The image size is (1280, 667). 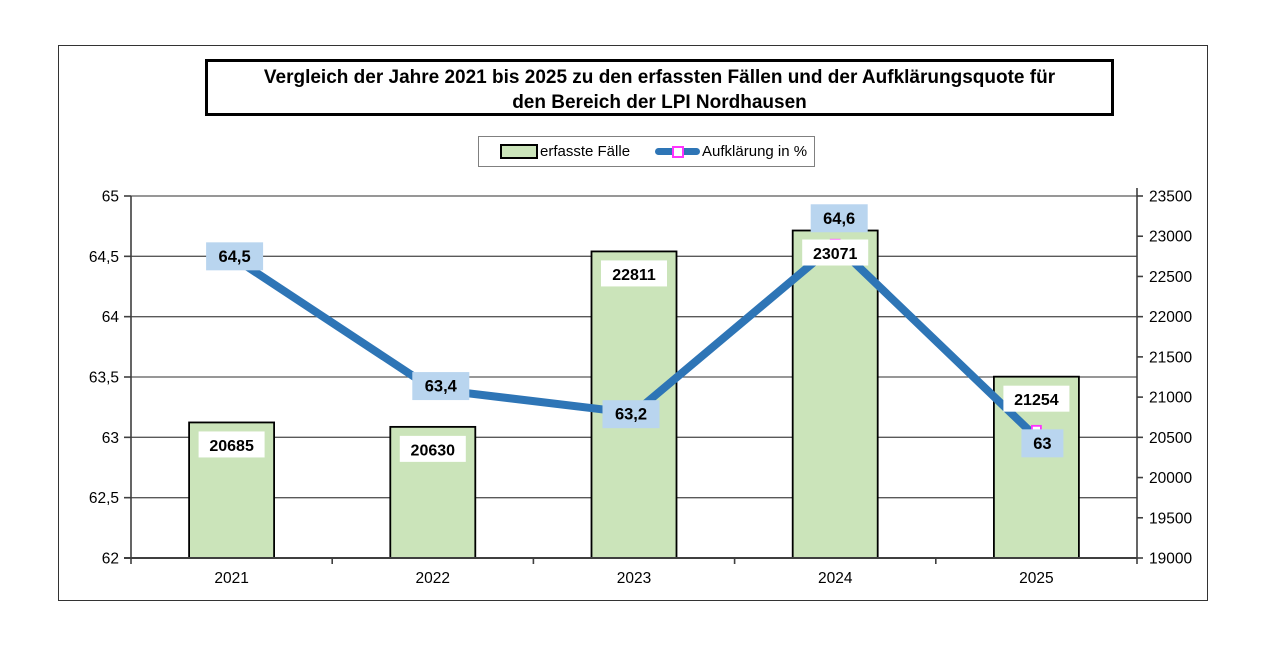 I want to click on right-axis-label: 22500, so click(x=1170, y=277).